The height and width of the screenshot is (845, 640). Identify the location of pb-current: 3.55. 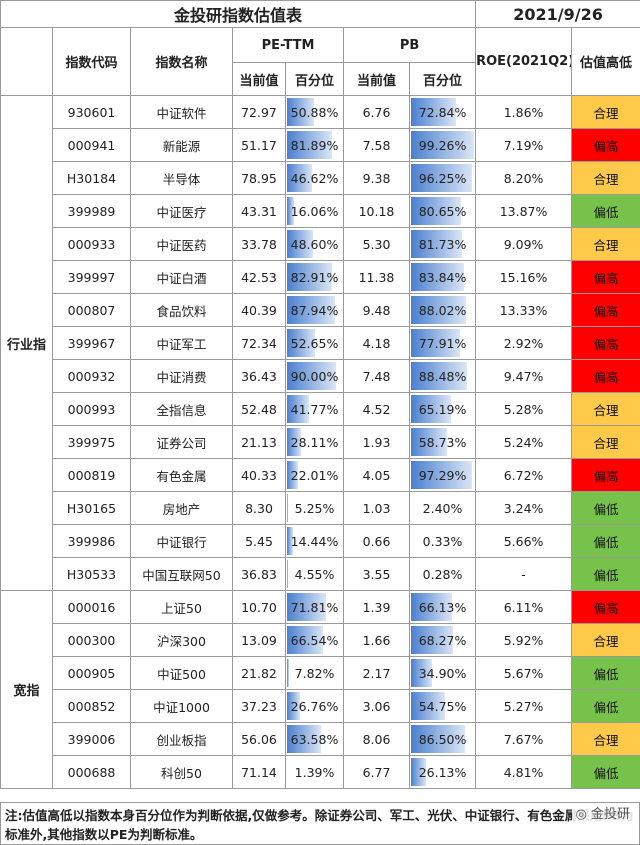
(376, 574).